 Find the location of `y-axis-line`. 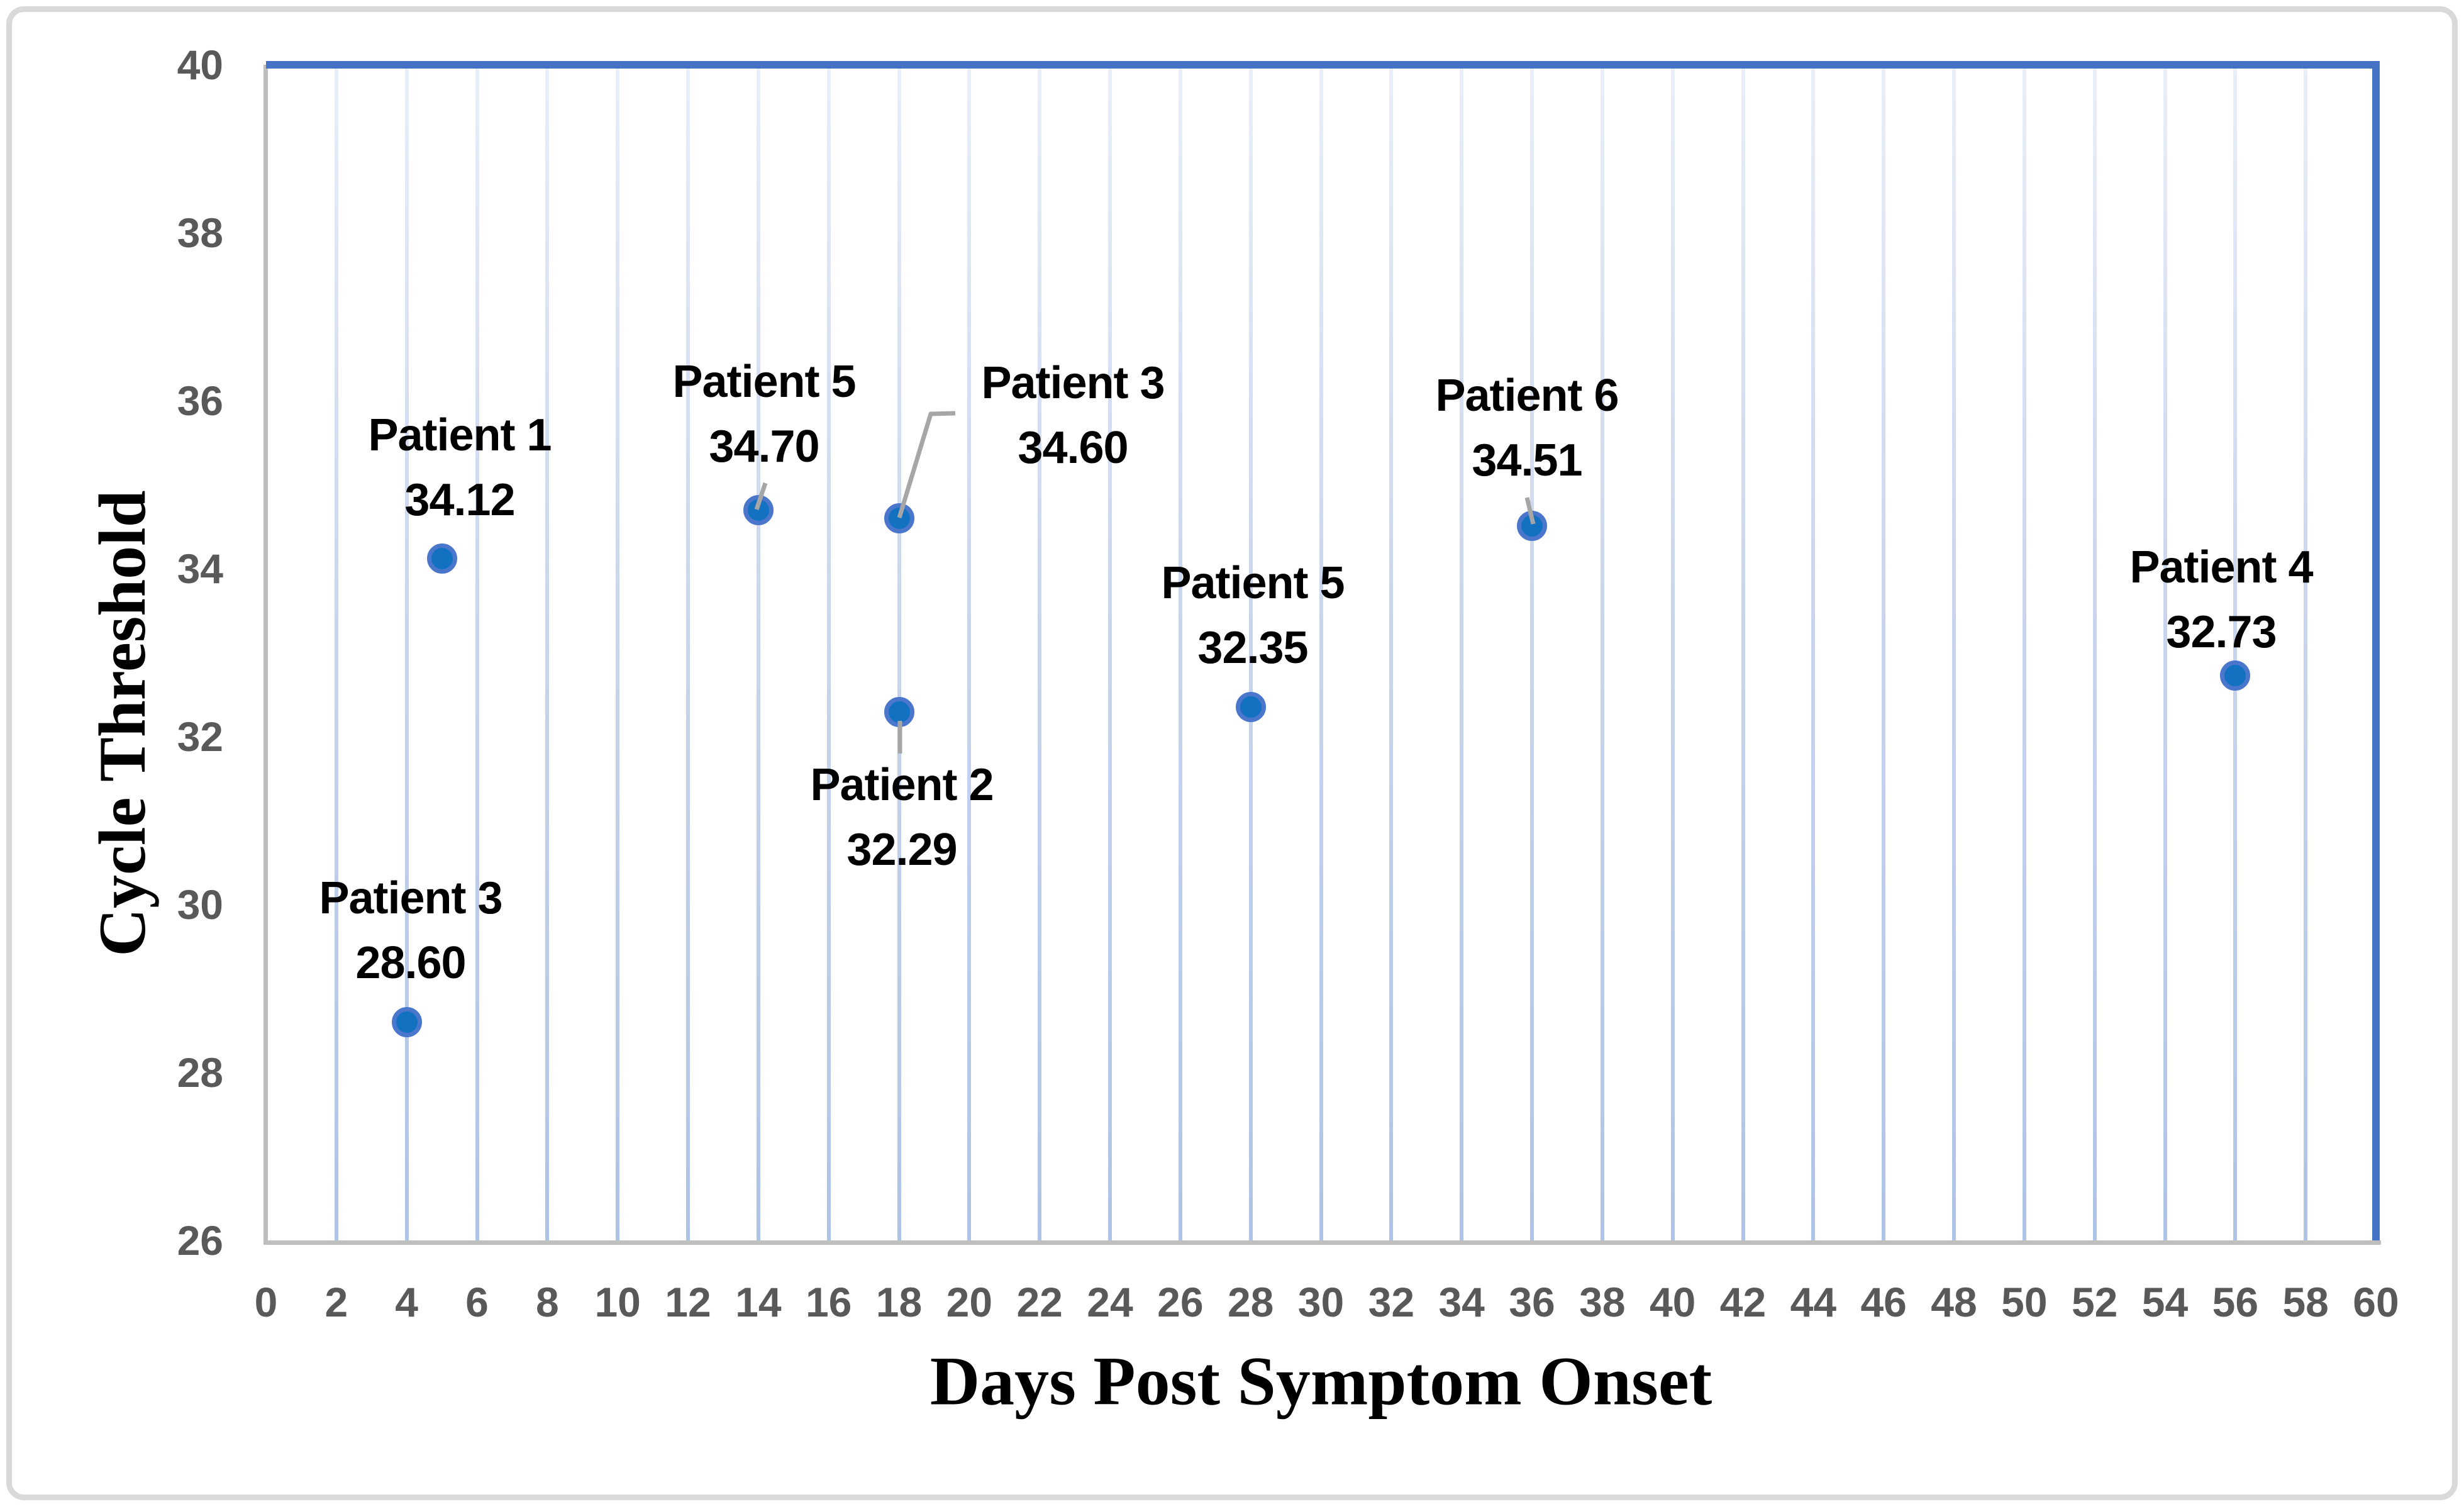

y-axis-line is located at coordinates (266, 655).